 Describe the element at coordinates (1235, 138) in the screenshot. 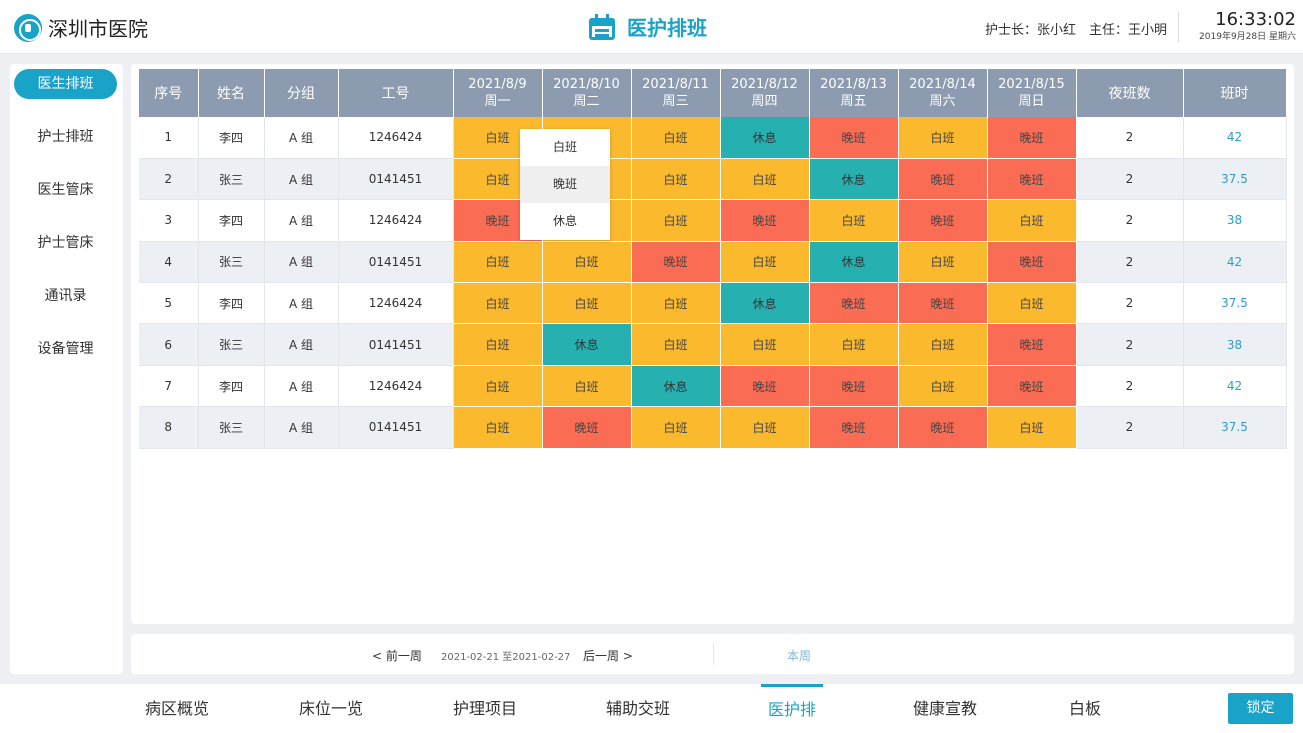

I see `cell-hours: 42` at that location.